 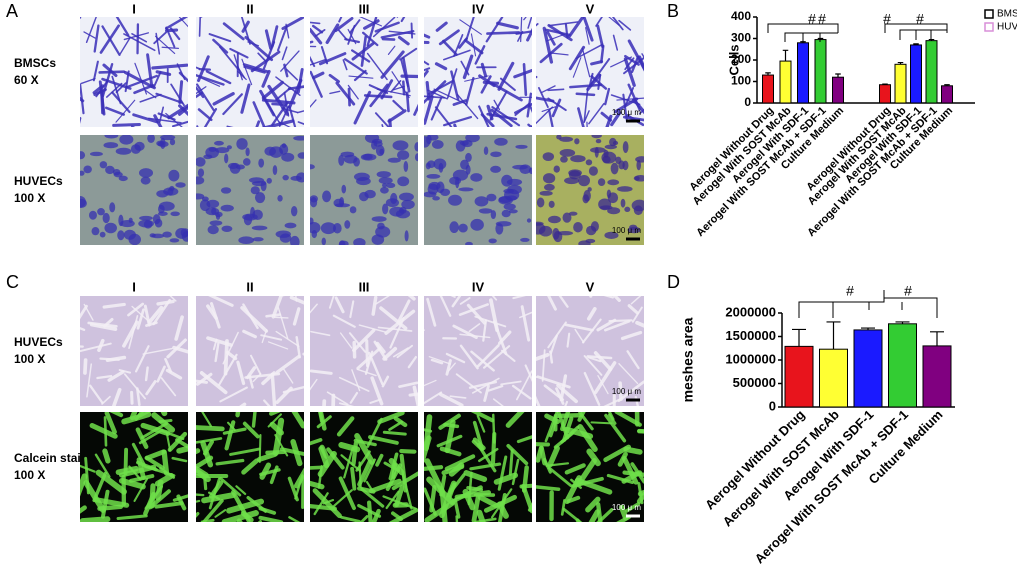 I want to click on micrograph, so click(x=132, y=189).